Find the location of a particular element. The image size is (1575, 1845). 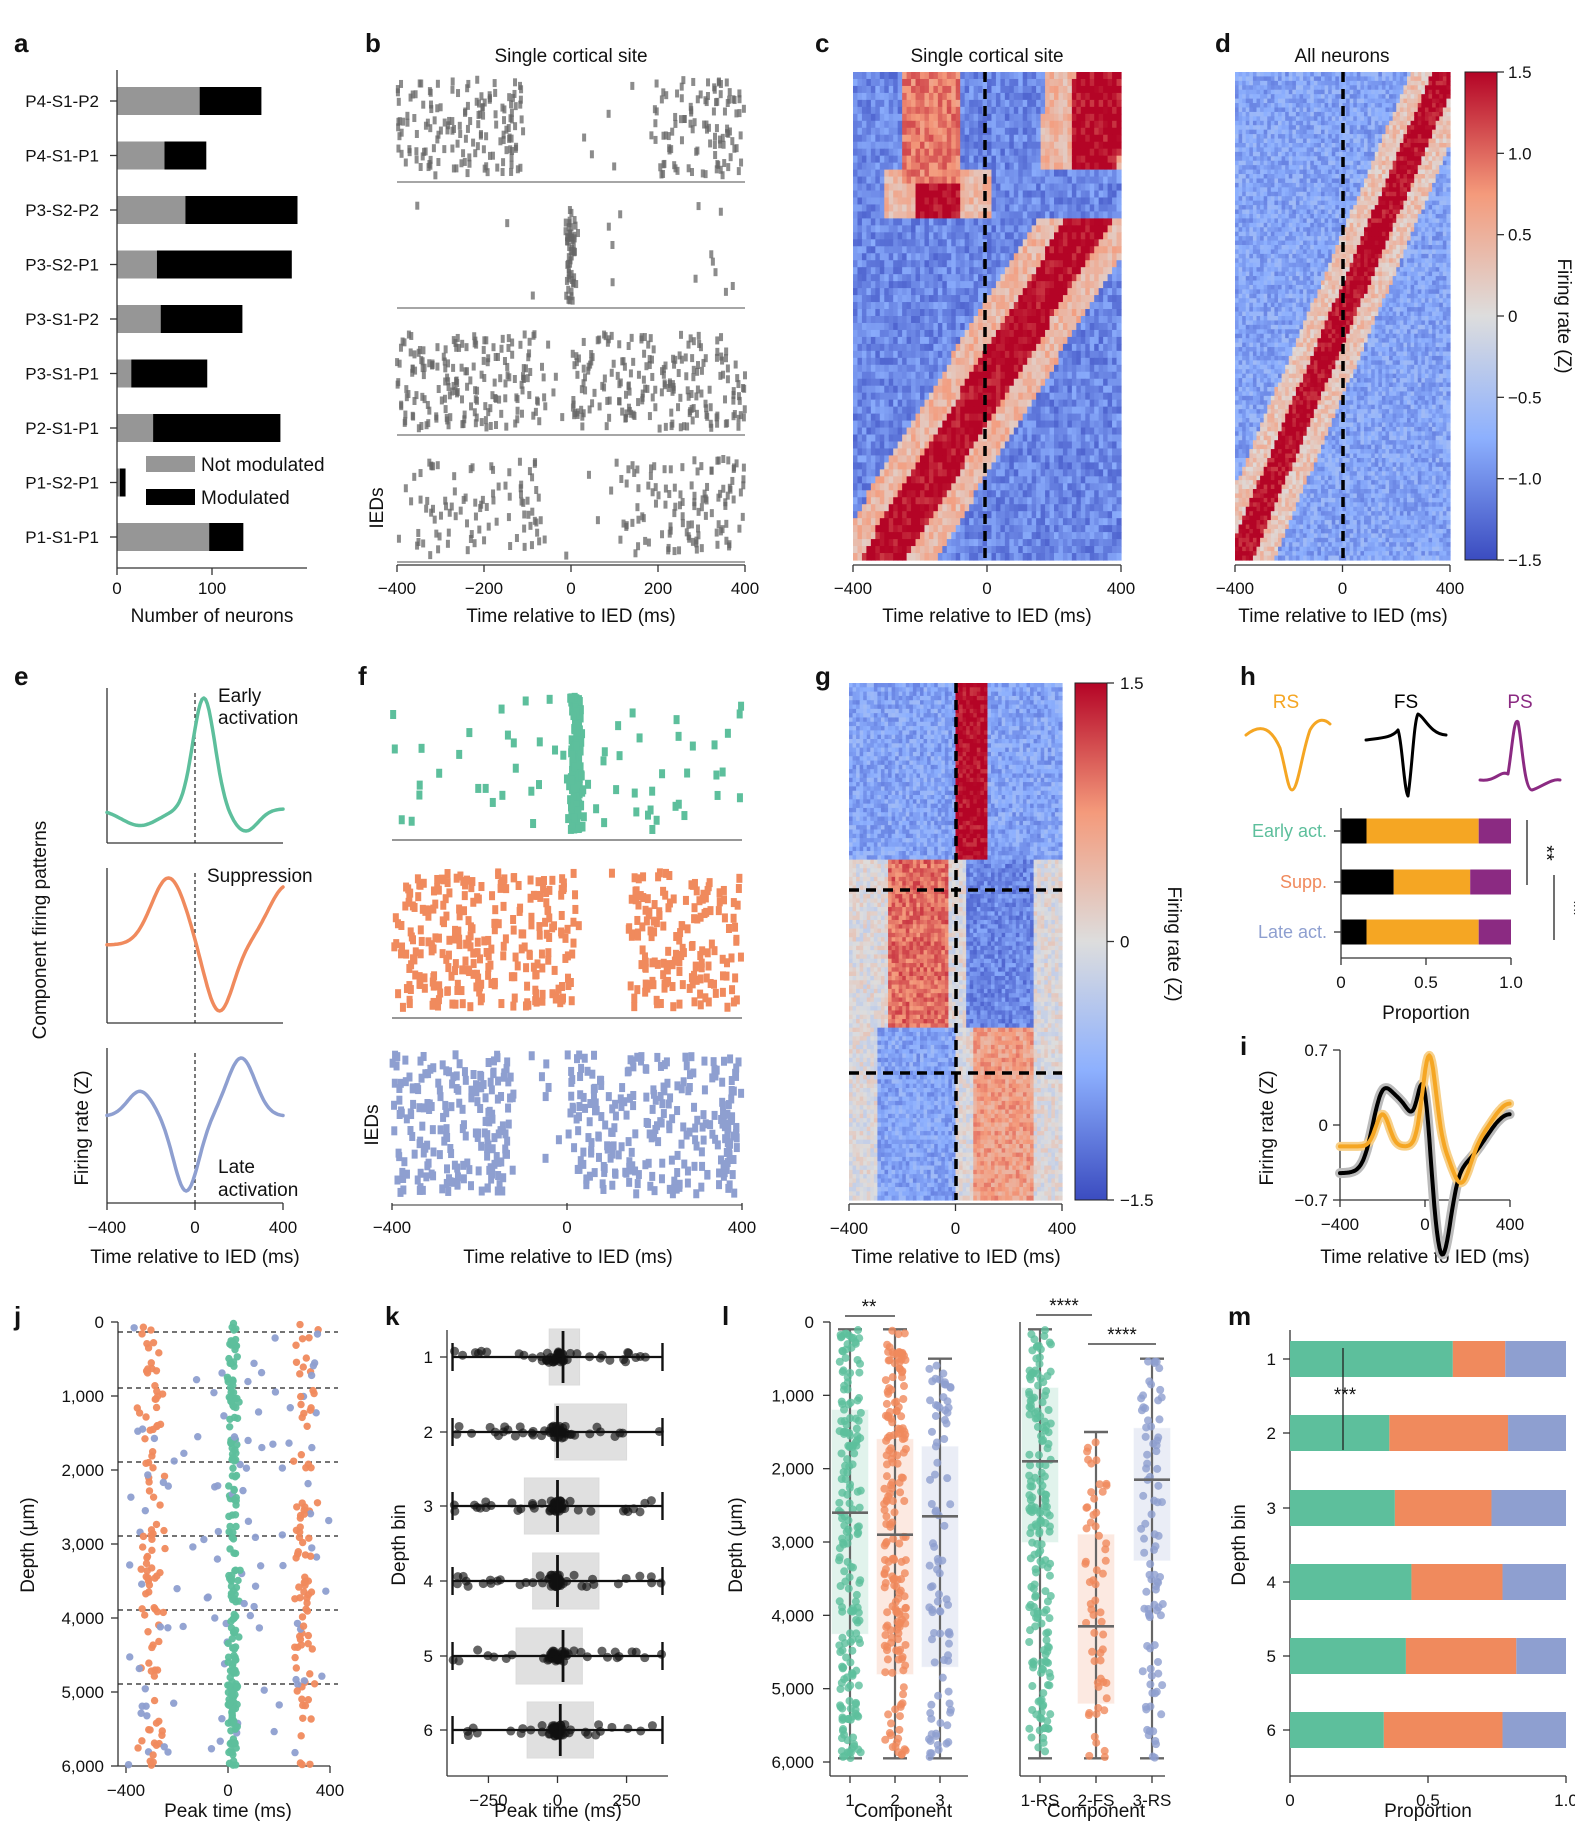

bar-modulated is located at coordinates (169, 373).